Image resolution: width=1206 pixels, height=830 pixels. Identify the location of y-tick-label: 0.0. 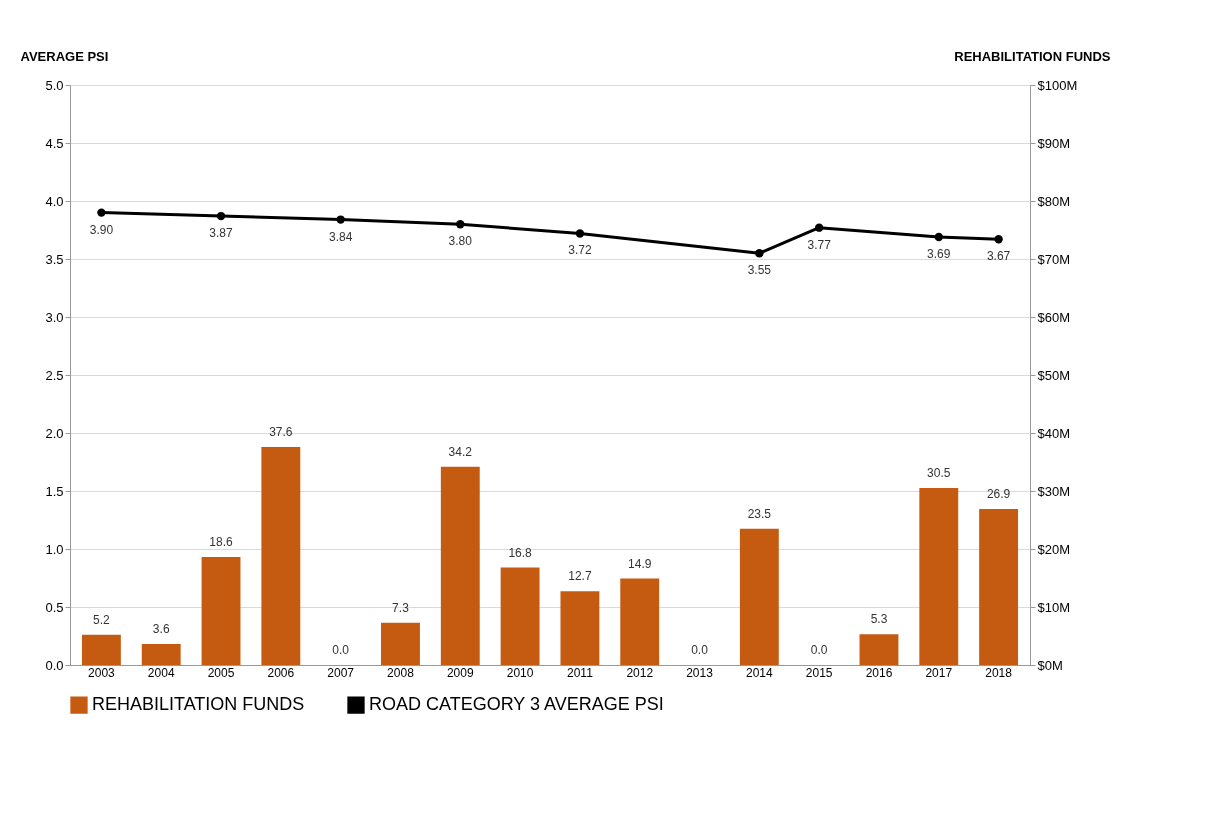
(54, 665).